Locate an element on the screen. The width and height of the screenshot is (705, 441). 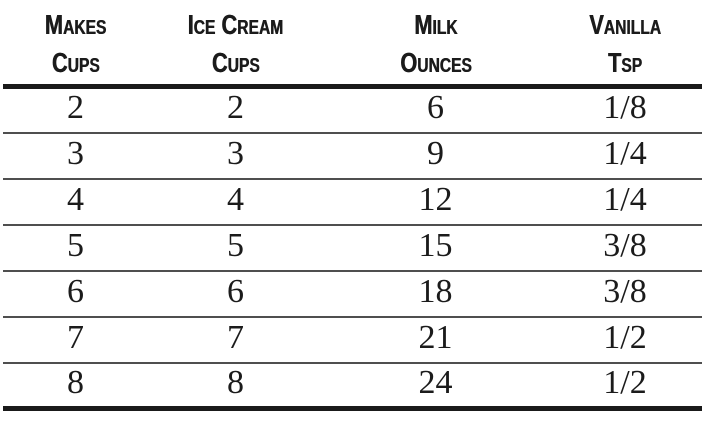
column-header-line: Makes is located at coordinates (75, 24).